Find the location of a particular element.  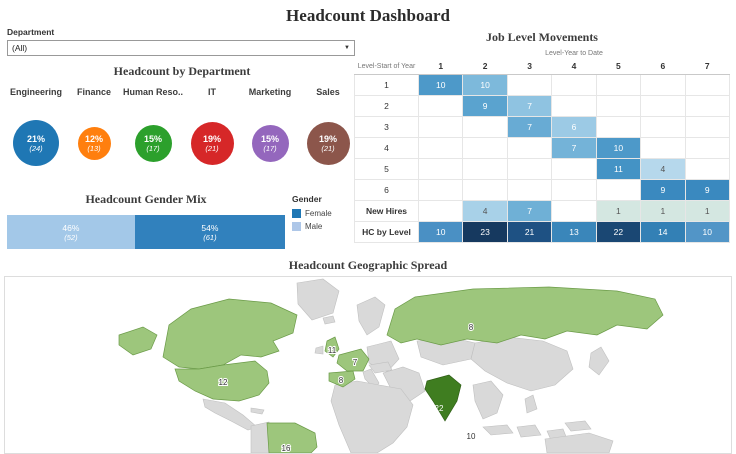

matrix-row: 5 11 4 is located at coordinates (542, 168).